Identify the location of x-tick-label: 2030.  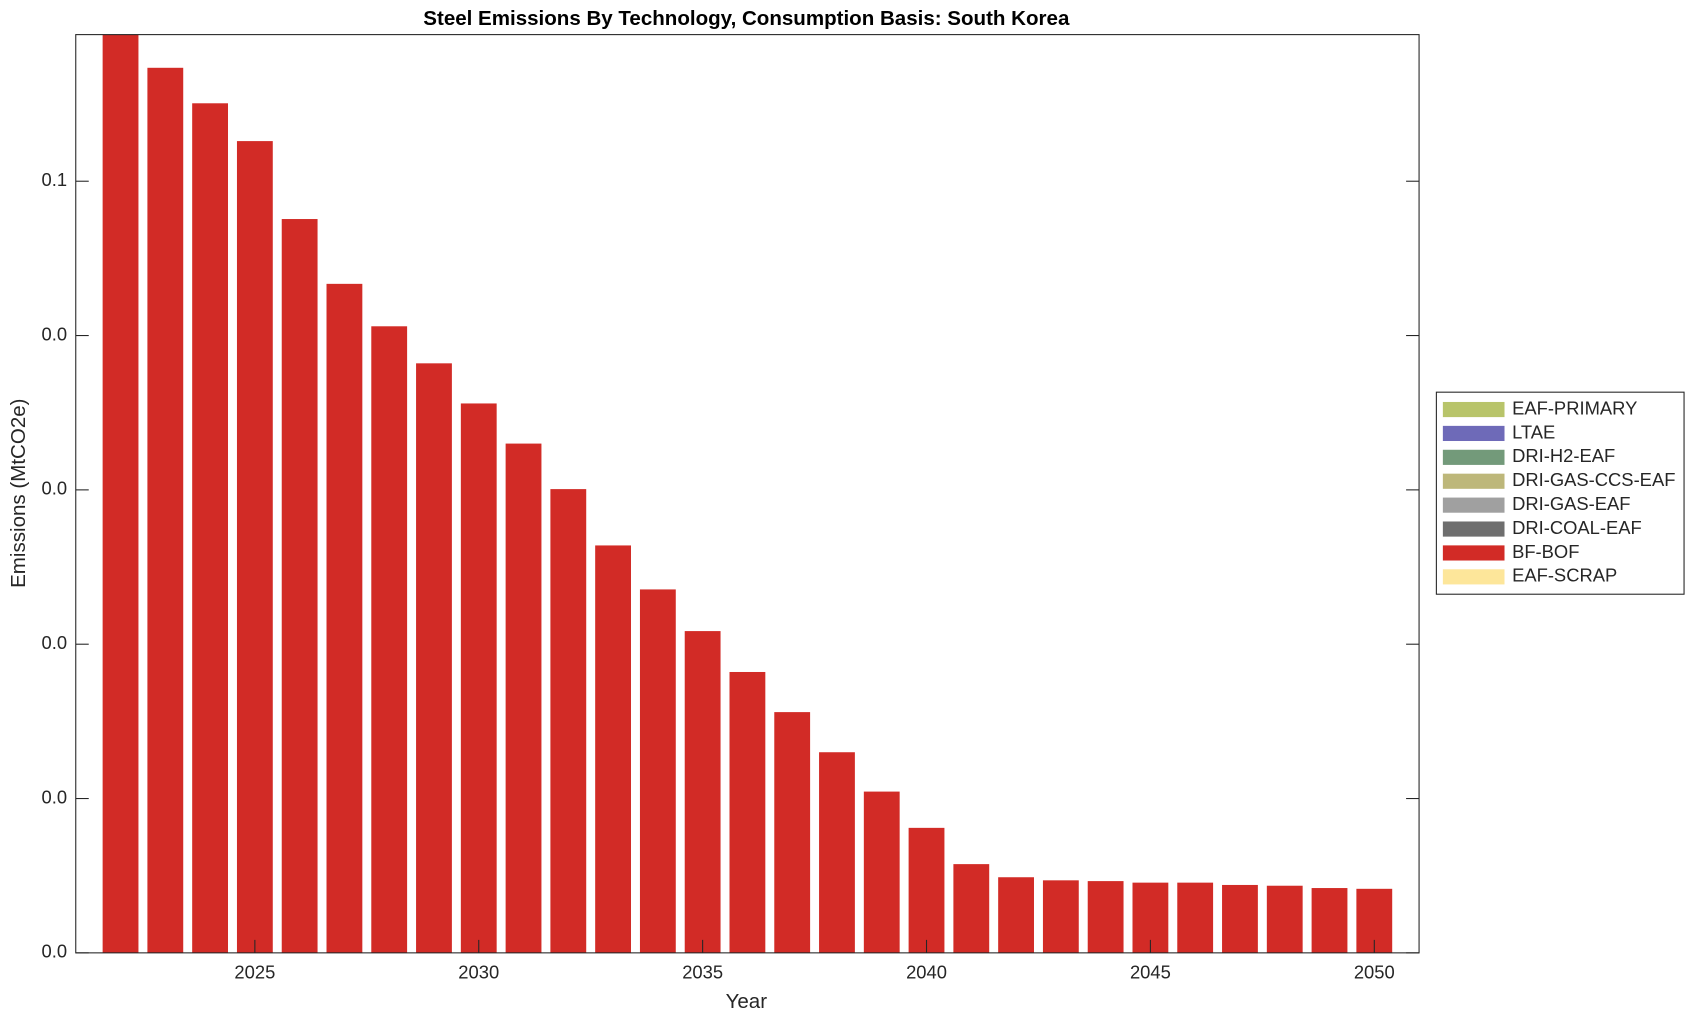
(478, 971).